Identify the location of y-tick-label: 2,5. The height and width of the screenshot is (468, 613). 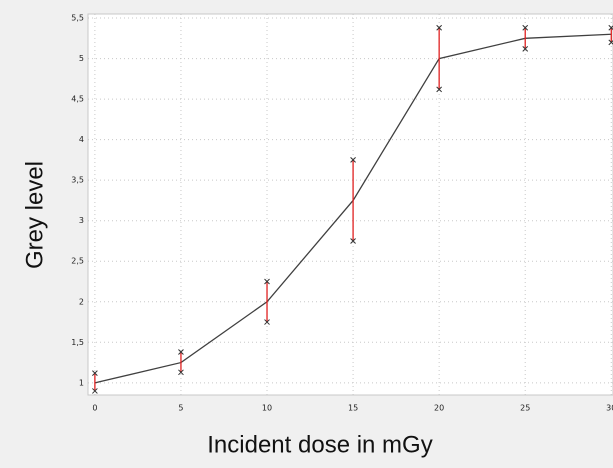
(77, 261).